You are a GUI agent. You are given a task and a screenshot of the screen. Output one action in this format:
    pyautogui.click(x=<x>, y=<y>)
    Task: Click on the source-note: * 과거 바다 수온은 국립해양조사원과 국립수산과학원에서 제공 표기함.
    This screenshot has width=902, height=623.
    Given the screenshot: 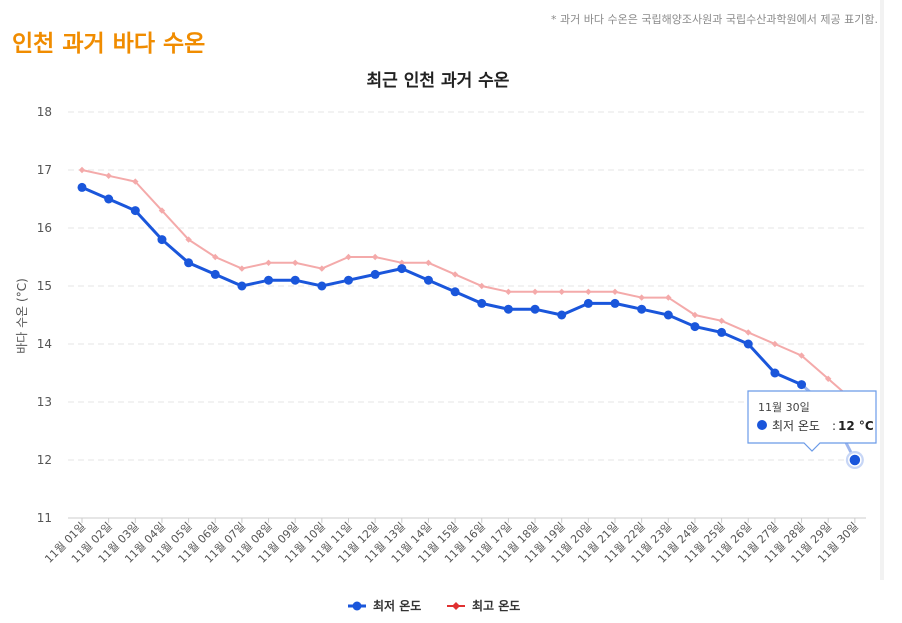 What is the action you would take?
    pyautogui.click(x=714, y=19)
    